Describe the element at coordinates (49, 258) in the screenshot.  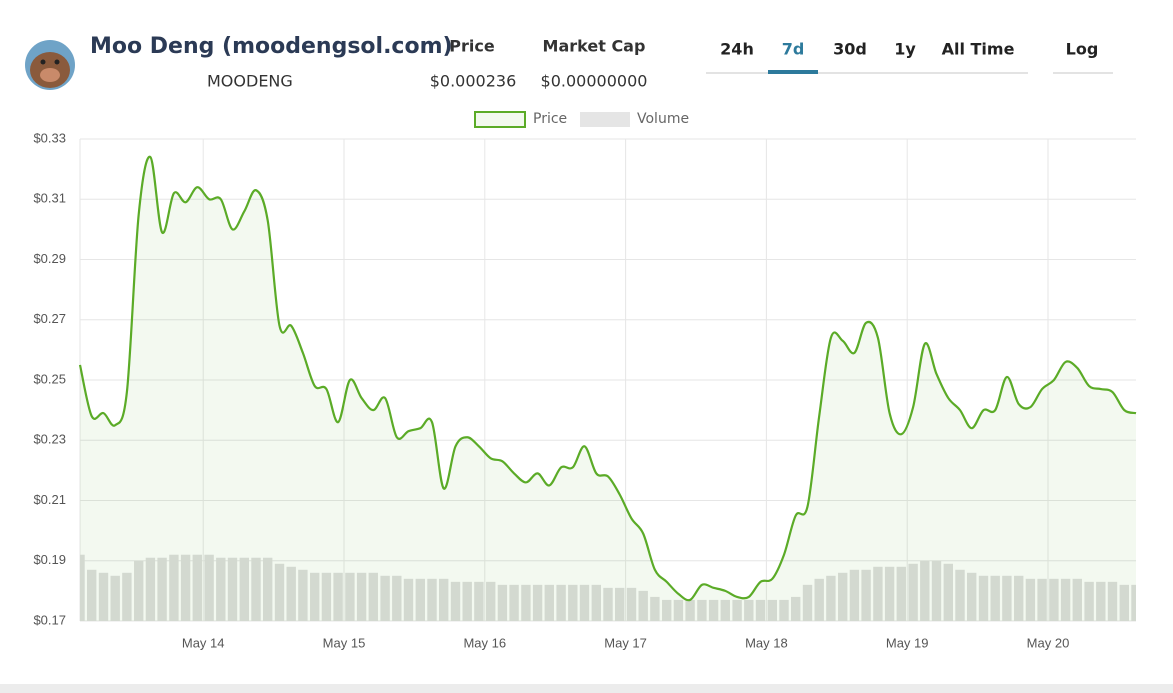
I see `y-tick-label: $0.29` at that location.